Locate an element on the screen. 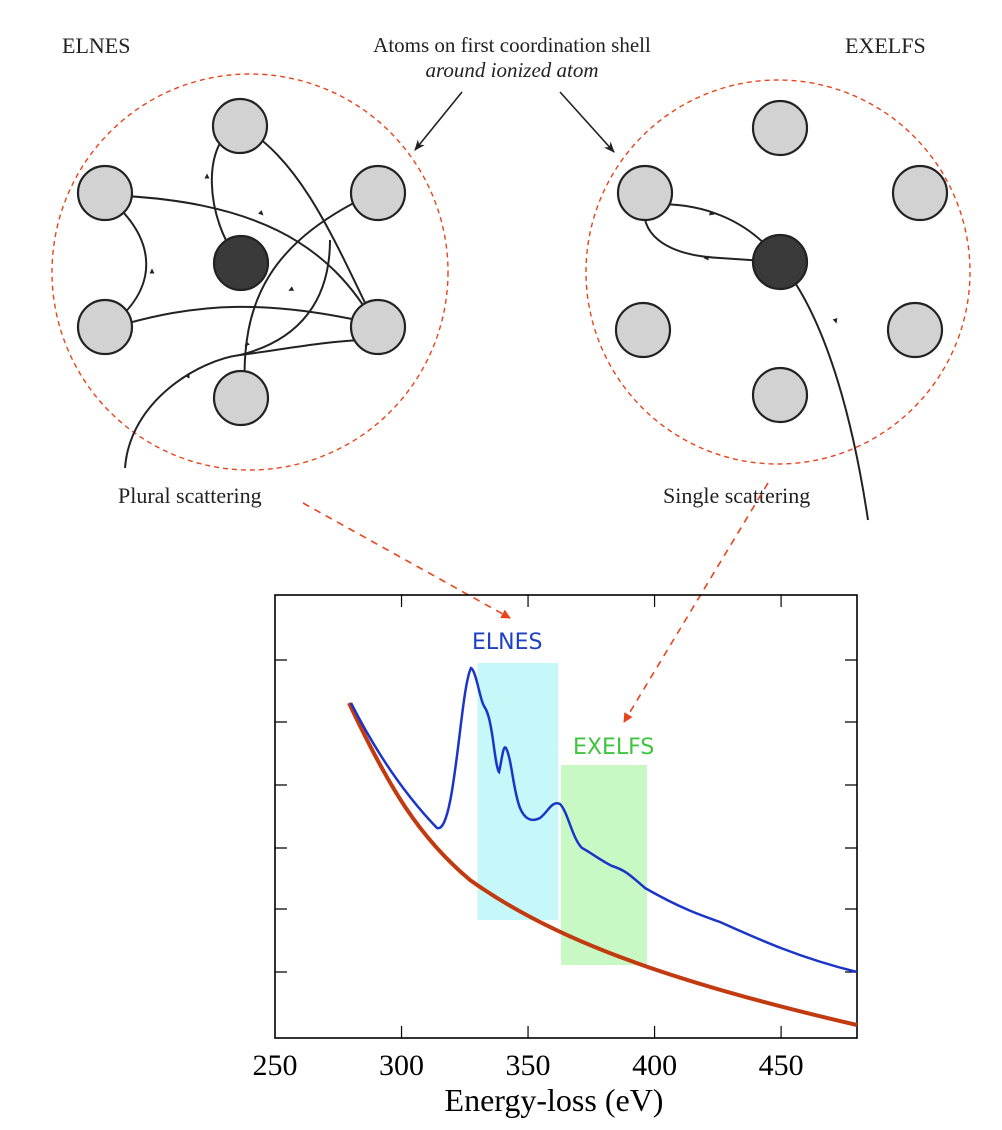 This screenshot has width=1002, height=1130. plural-scattering-paths is located at coordinates (242, 296).